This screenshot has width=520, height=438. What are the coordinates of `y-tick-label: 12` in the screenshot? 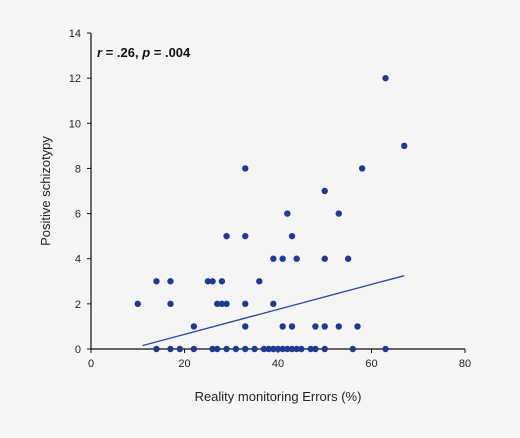 It's located at (75, 79).